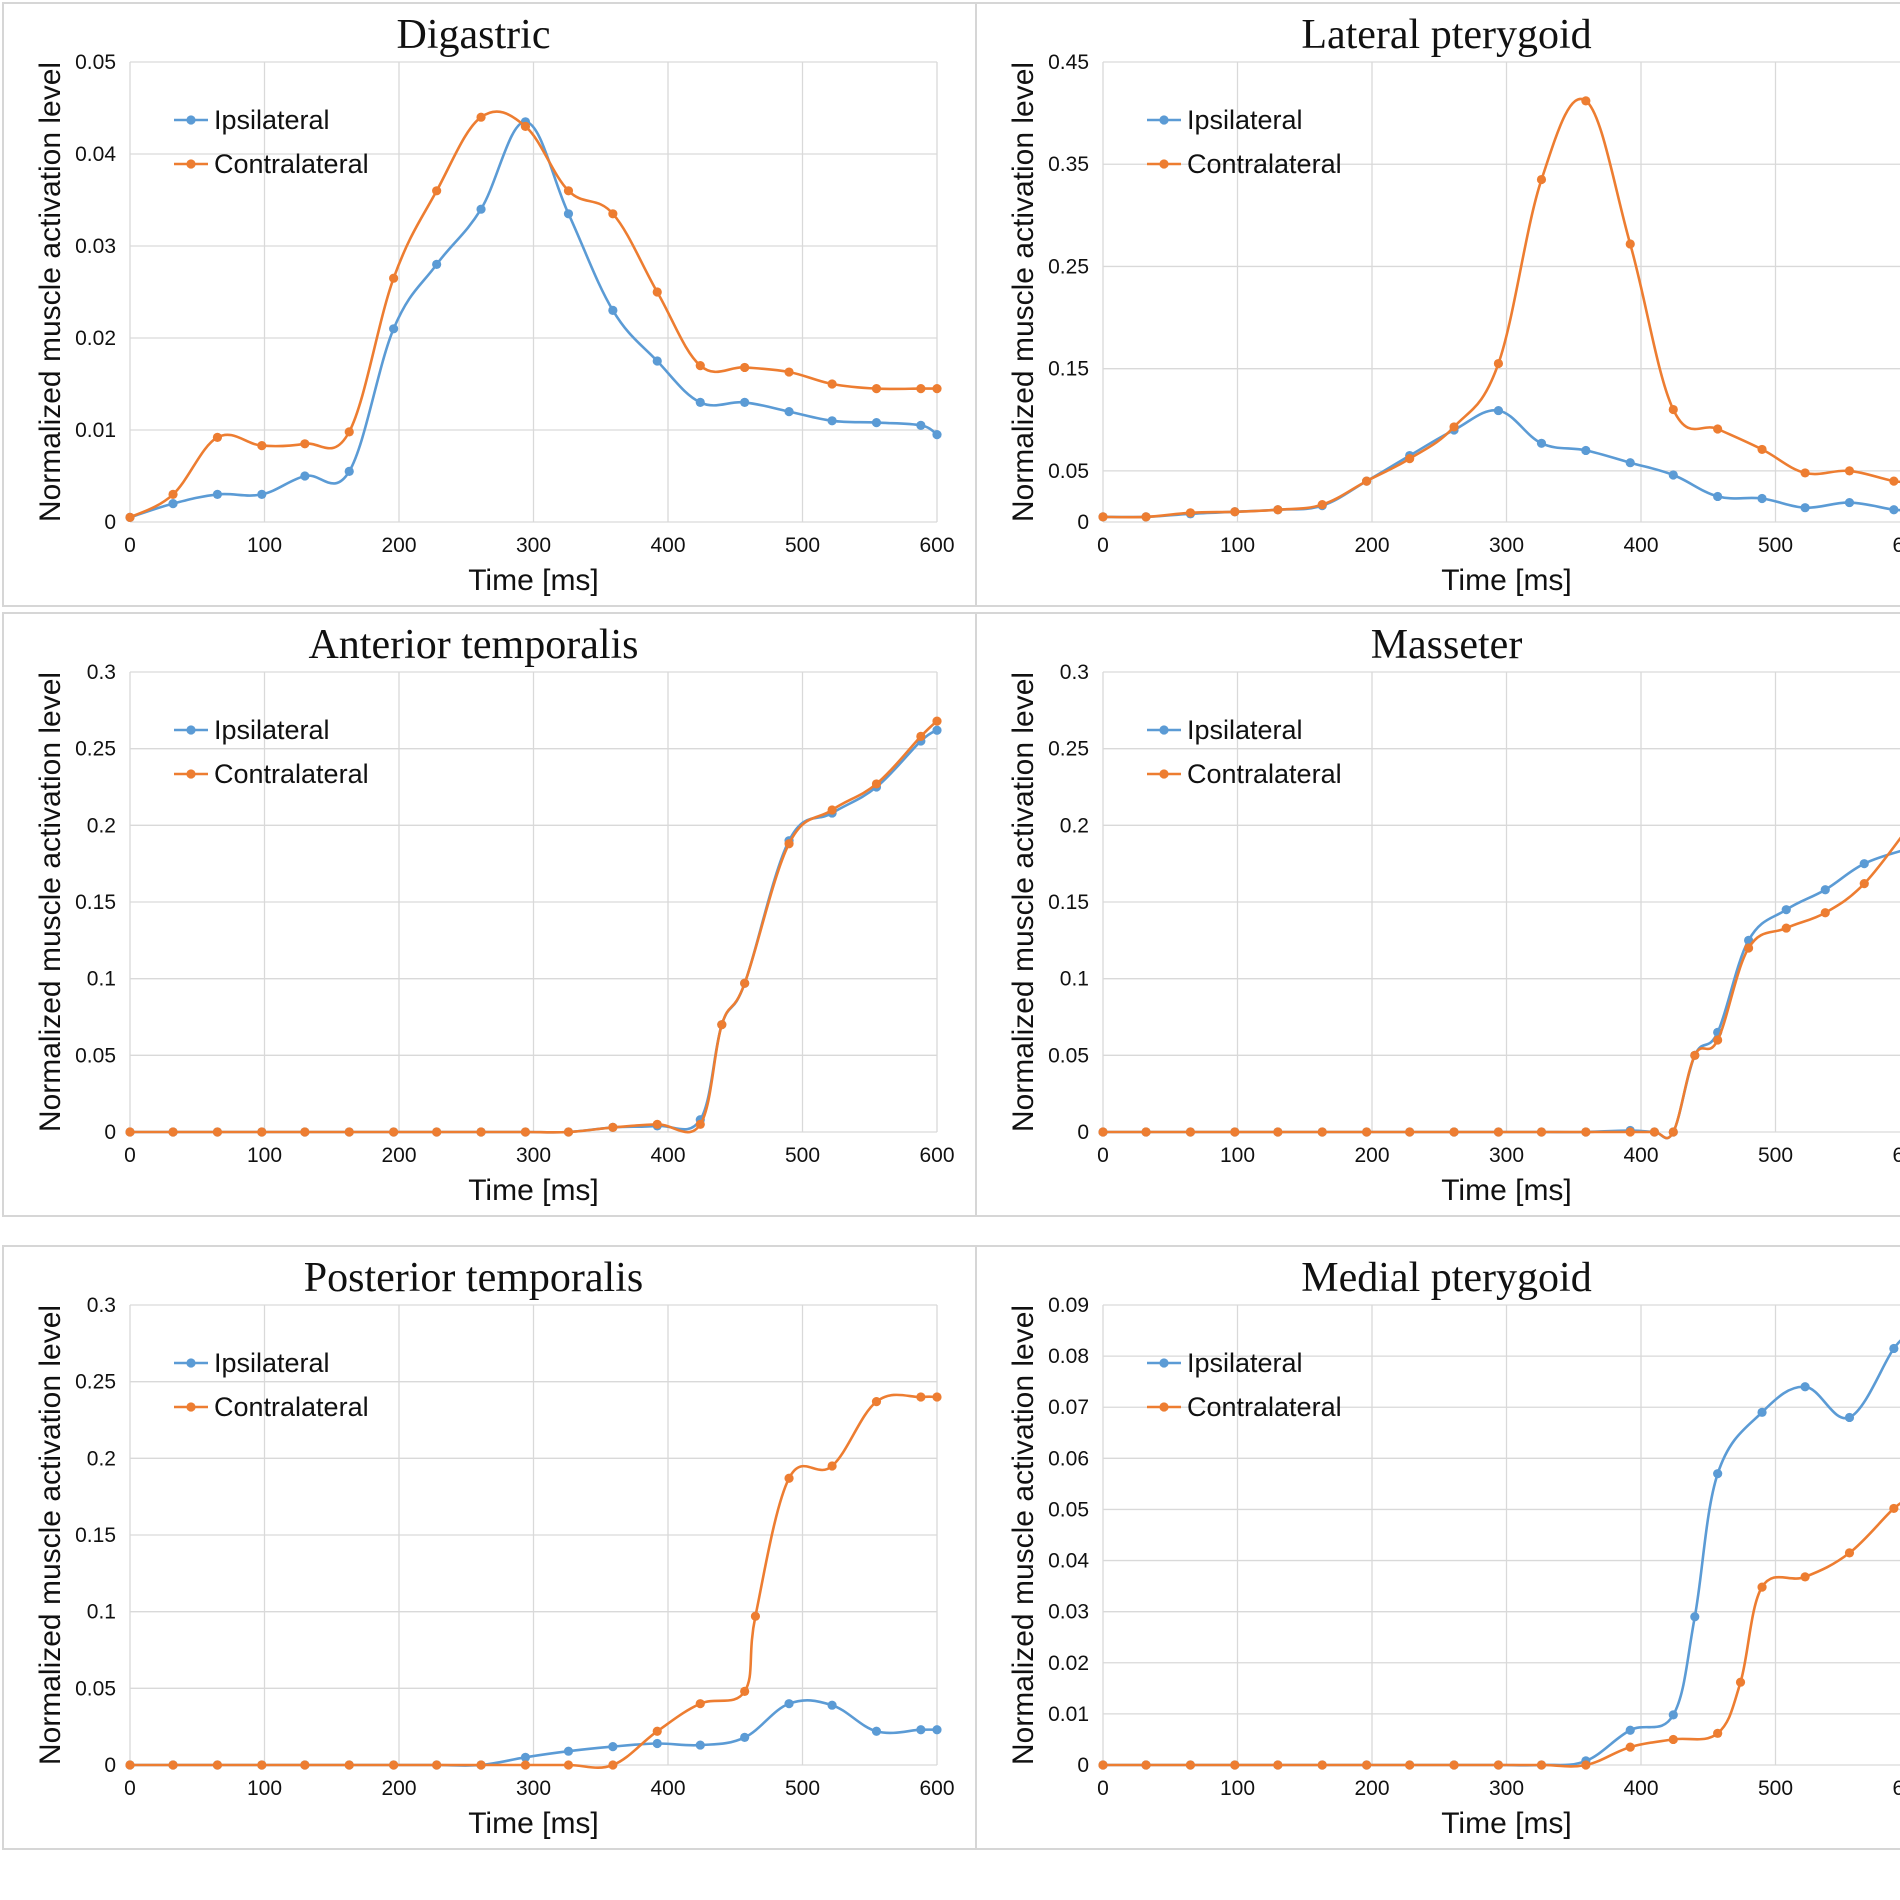 The height and width of the screenshot is (1900, 1900). I want to click on y-tick-label: 0.15, so click(1068, 902).